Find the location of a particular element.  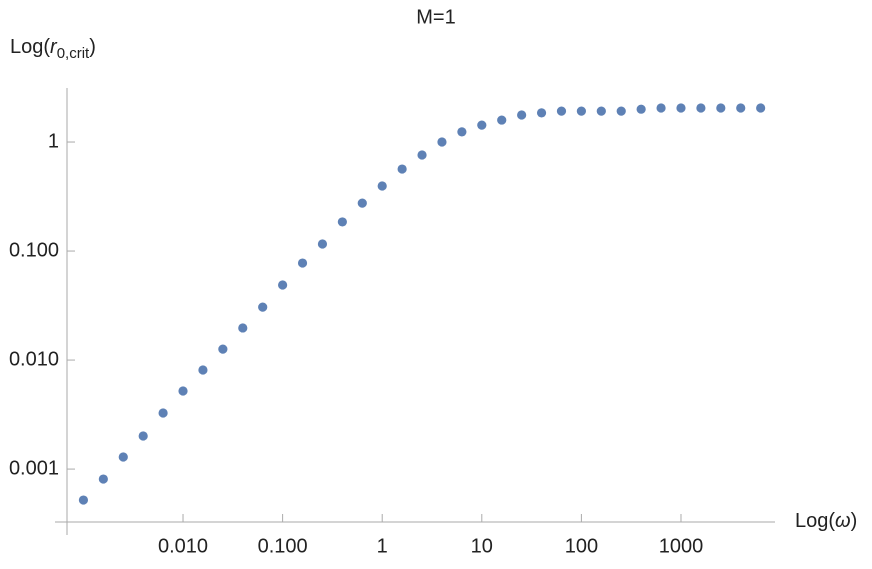

y-tick-label: 0.001 is located at coordinates (34, 468).